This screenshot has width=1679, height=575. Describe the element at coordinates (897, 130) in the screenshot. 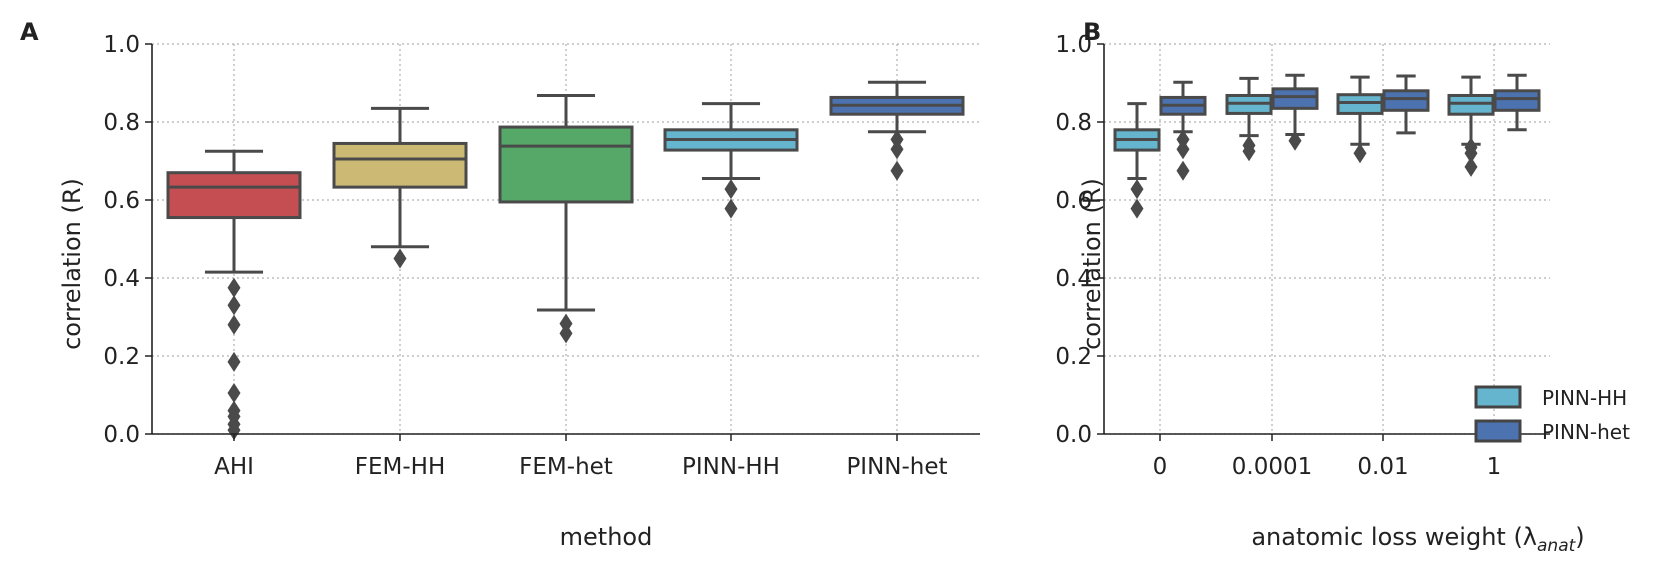

I see `box-pinn-het` at that location.